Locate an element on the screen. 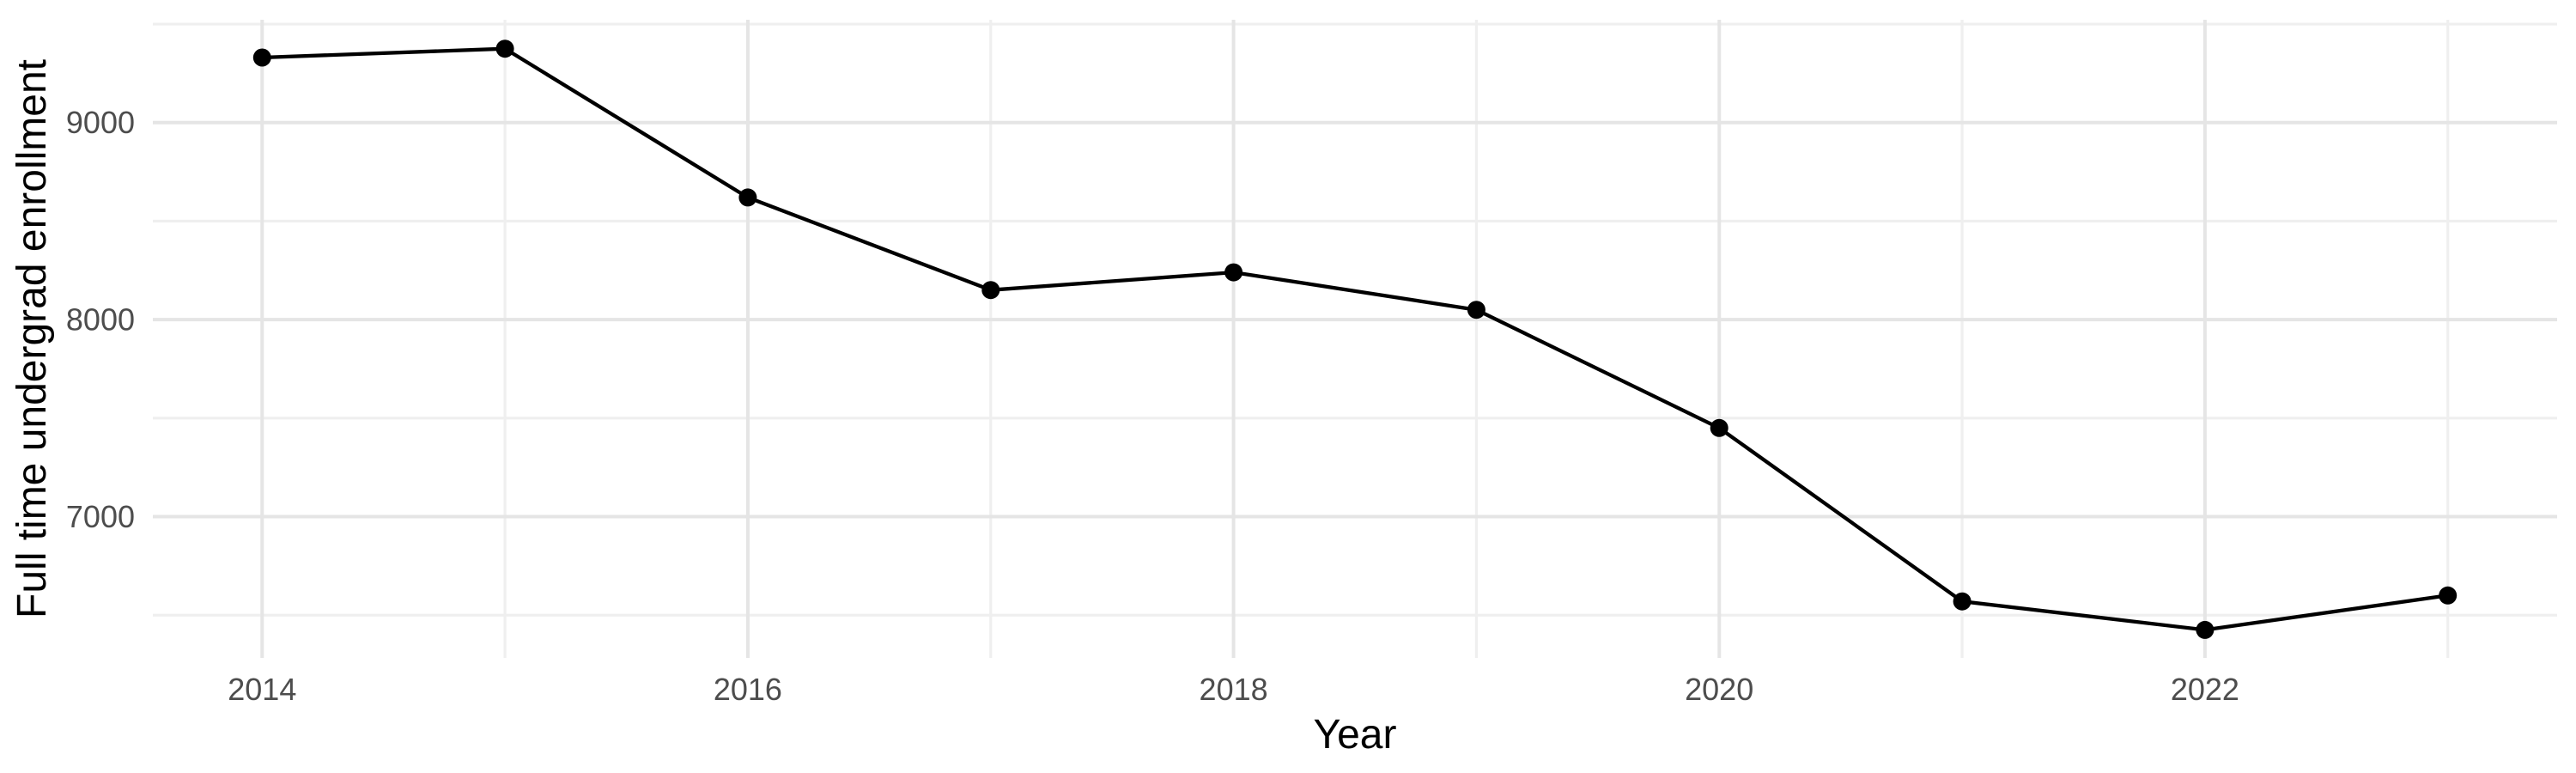 The image size is (2576, 773). y-tick-label-7000: 7000 is located at coordinates (101, 516).